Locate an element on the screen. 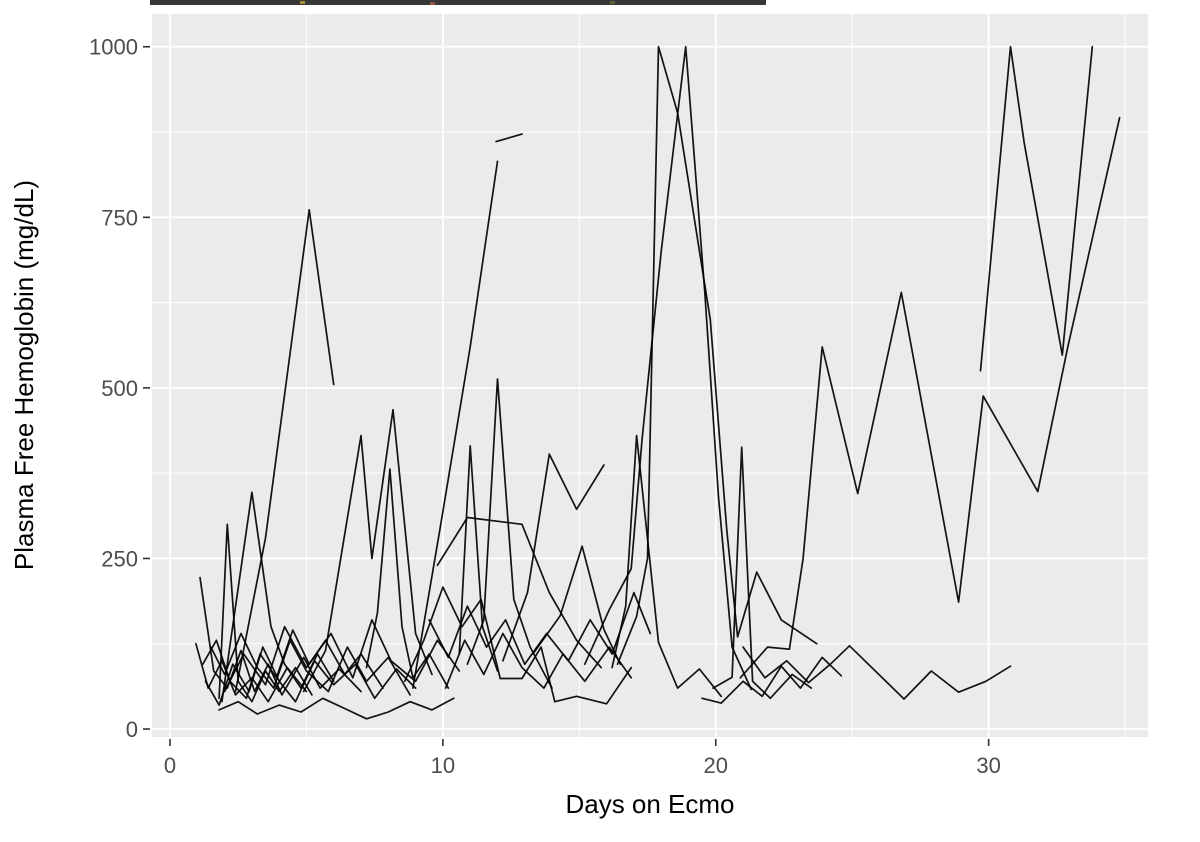 The height and width of the screenshot is (842, 1200). cropped-title-artifact-specks is located at coordinates (457, 3).